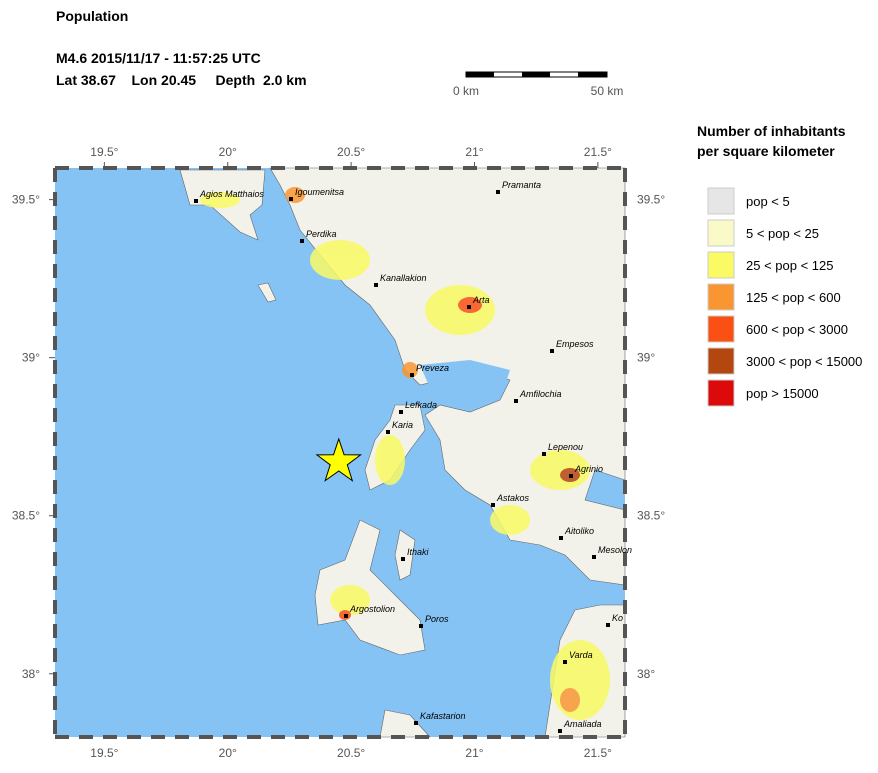 The height and width of the screenshot is (773, 878). I want to click on city-label: Perdika, so click(321, 234).